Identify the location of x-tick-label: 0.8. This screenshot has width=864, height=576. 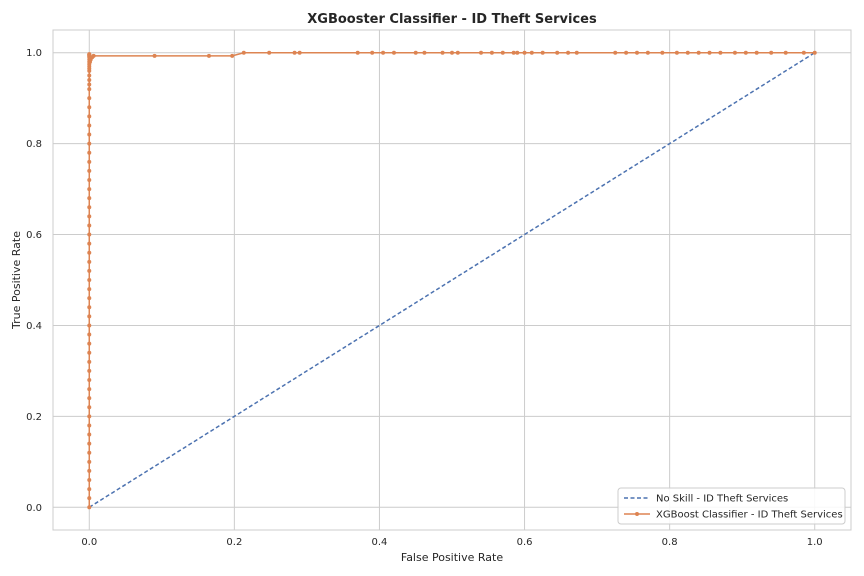
(670, 542).